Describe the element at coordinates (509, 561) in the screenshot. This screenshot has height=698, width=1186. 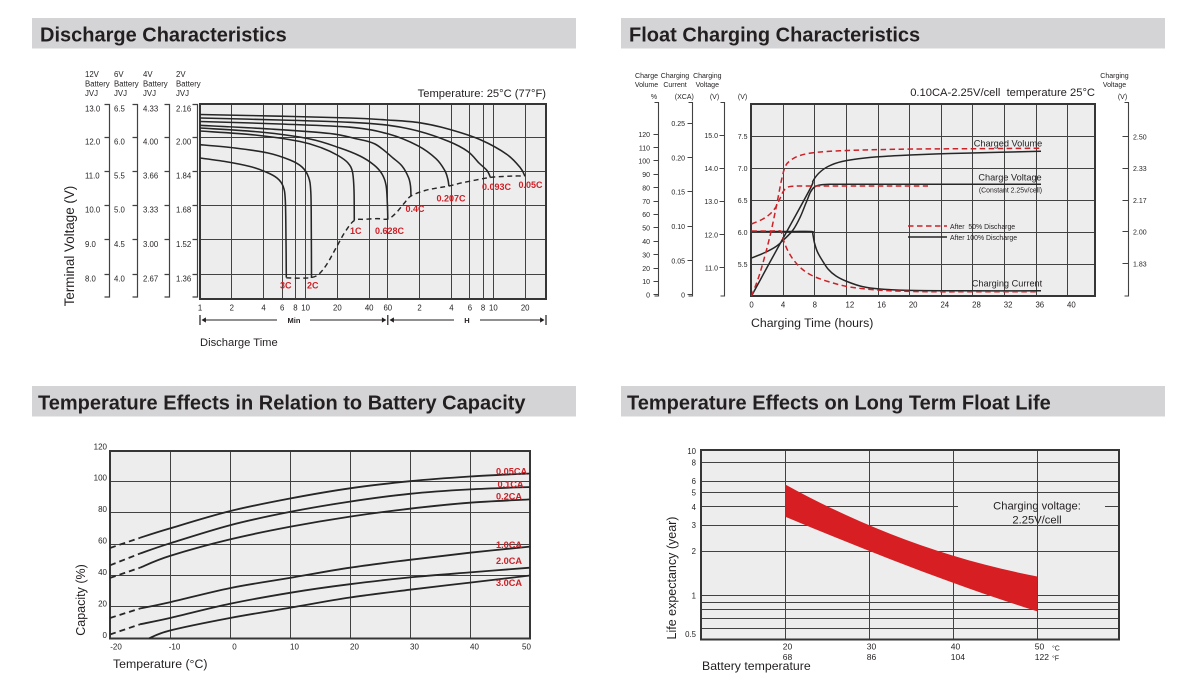
I see `svg-text: 2.0CA` at that location.